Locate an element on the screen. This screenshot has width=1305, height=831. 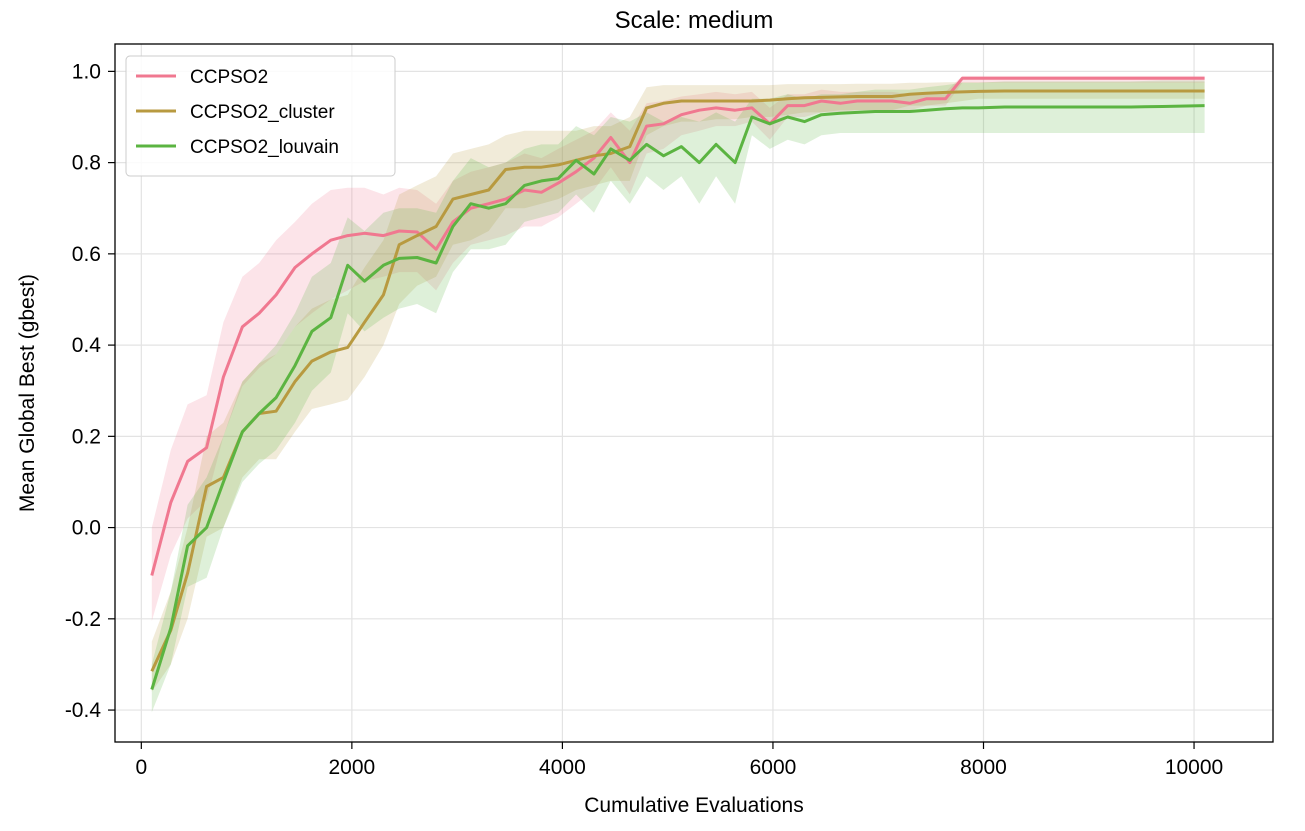
y-tick-label: 0.4 is located at coordinates (87, 345).